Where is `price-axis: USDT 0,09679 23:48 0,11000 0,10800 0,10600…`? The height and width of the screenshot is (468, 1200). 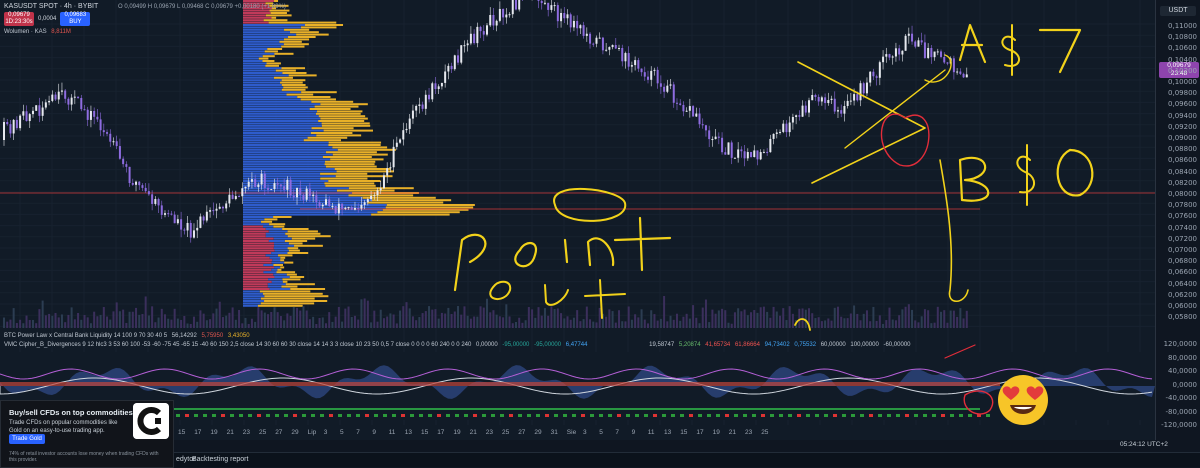
price-axis: USDT 0,09679 23:48 0,11000 0,10800 0,10600… is located at coordinates (1177, 220).